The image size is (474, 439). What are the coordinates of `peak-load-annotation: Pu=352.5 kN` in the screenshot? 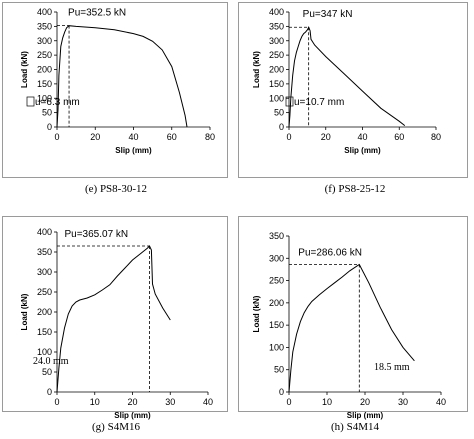 It's located at (97, 13).